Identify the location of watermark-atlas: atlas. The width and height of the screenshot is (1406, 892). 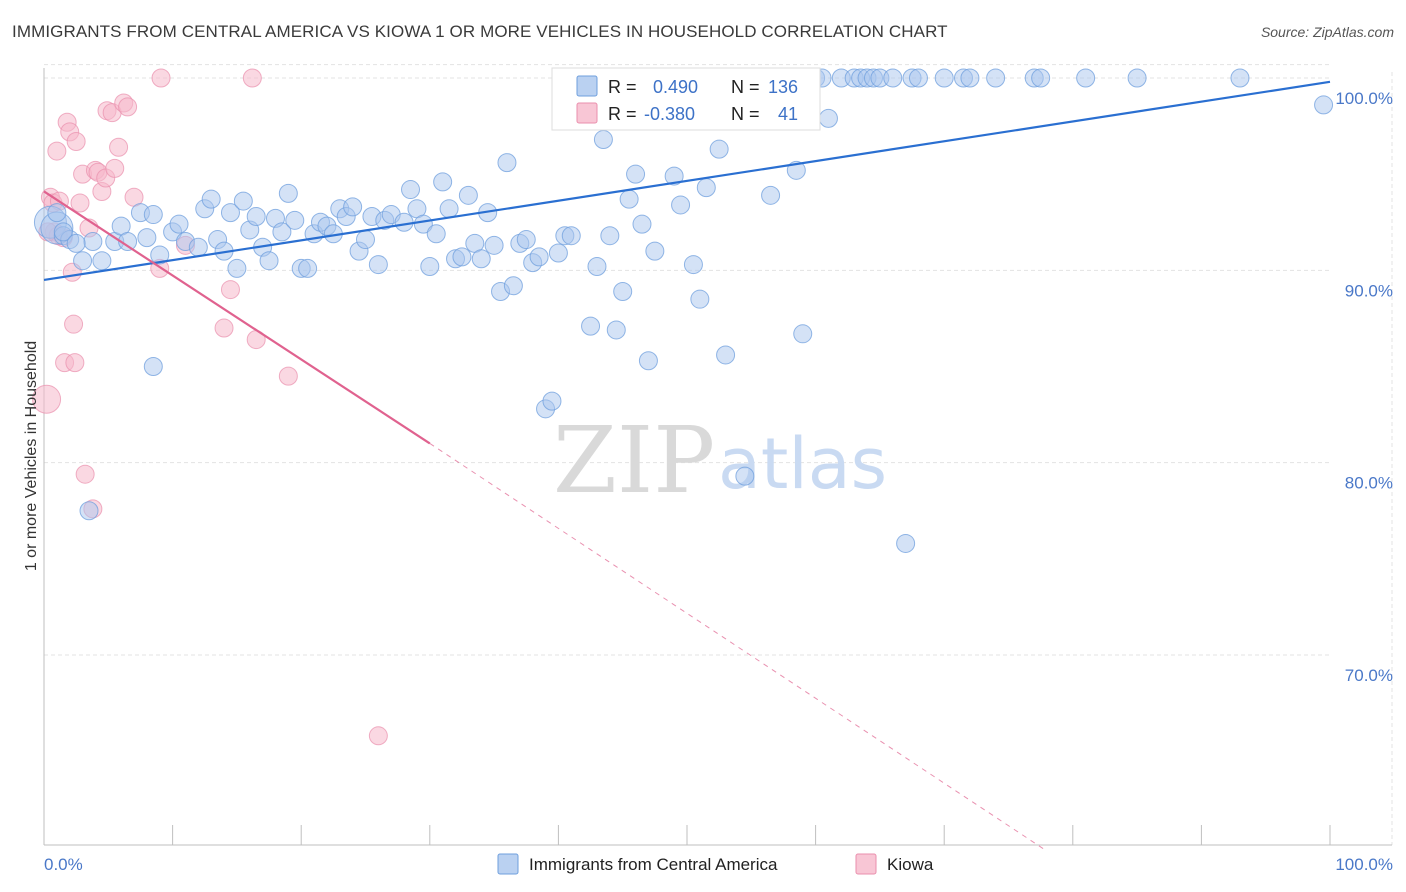
(802, 464).